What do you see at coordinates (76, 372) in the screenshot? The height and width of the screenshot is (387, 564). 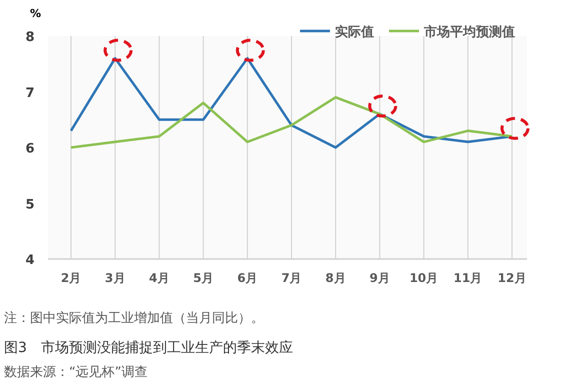 I see `source-note: 数据来源：“远见杯”调查` at bounding box center [76, 372].